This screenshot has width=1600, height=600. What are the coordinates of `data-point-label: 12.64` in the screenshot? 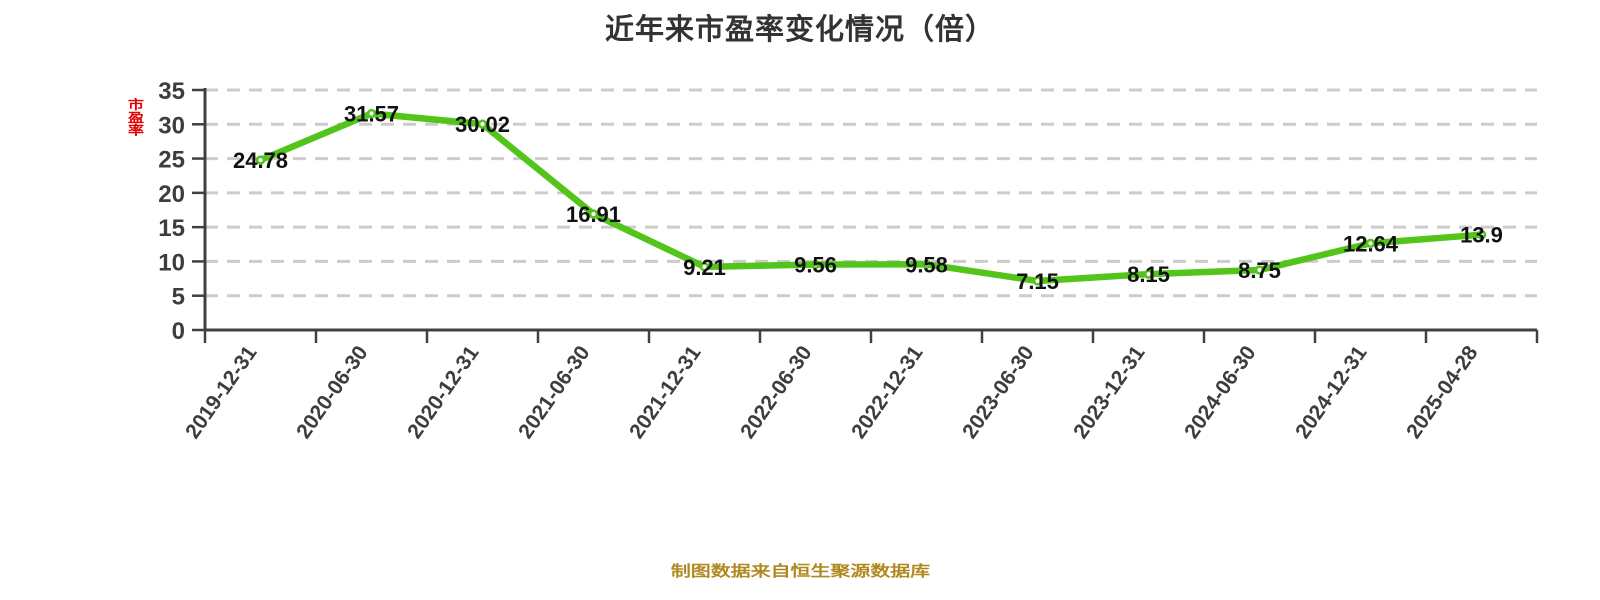 It's located at (1371, 243).